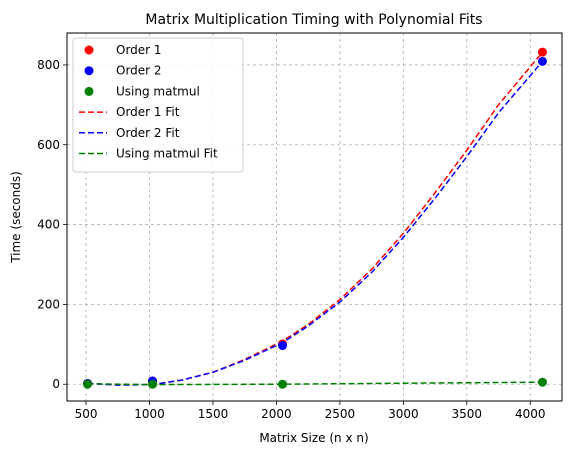 This screenshot has height=455, width=571. I want to click on x-tick-label: 3500, so click(467, 414).